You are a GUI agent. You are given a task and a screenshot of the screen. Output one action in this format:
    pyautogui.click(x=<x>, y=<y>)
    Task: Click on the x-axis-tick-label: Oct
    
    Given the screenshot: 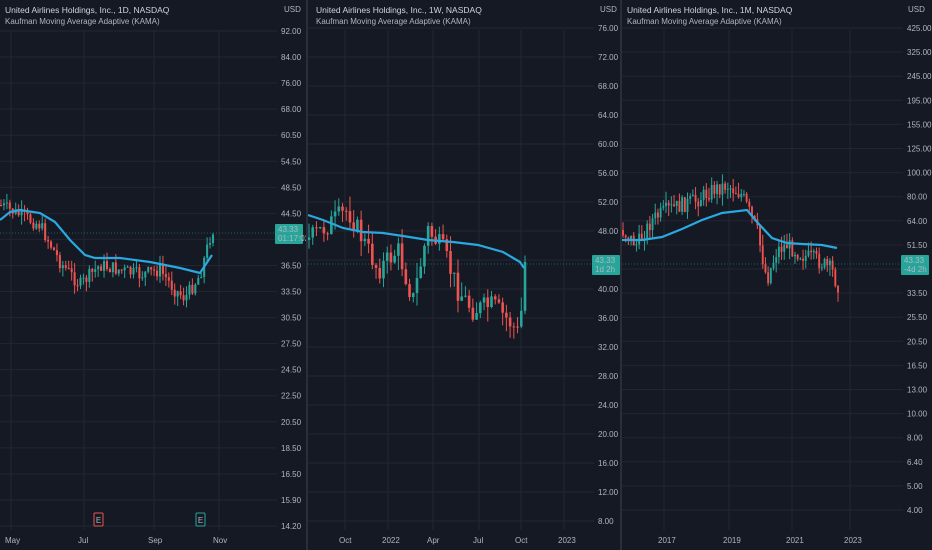 What is the action you would take?
    pyautogui.click(x=521, y=540)
    